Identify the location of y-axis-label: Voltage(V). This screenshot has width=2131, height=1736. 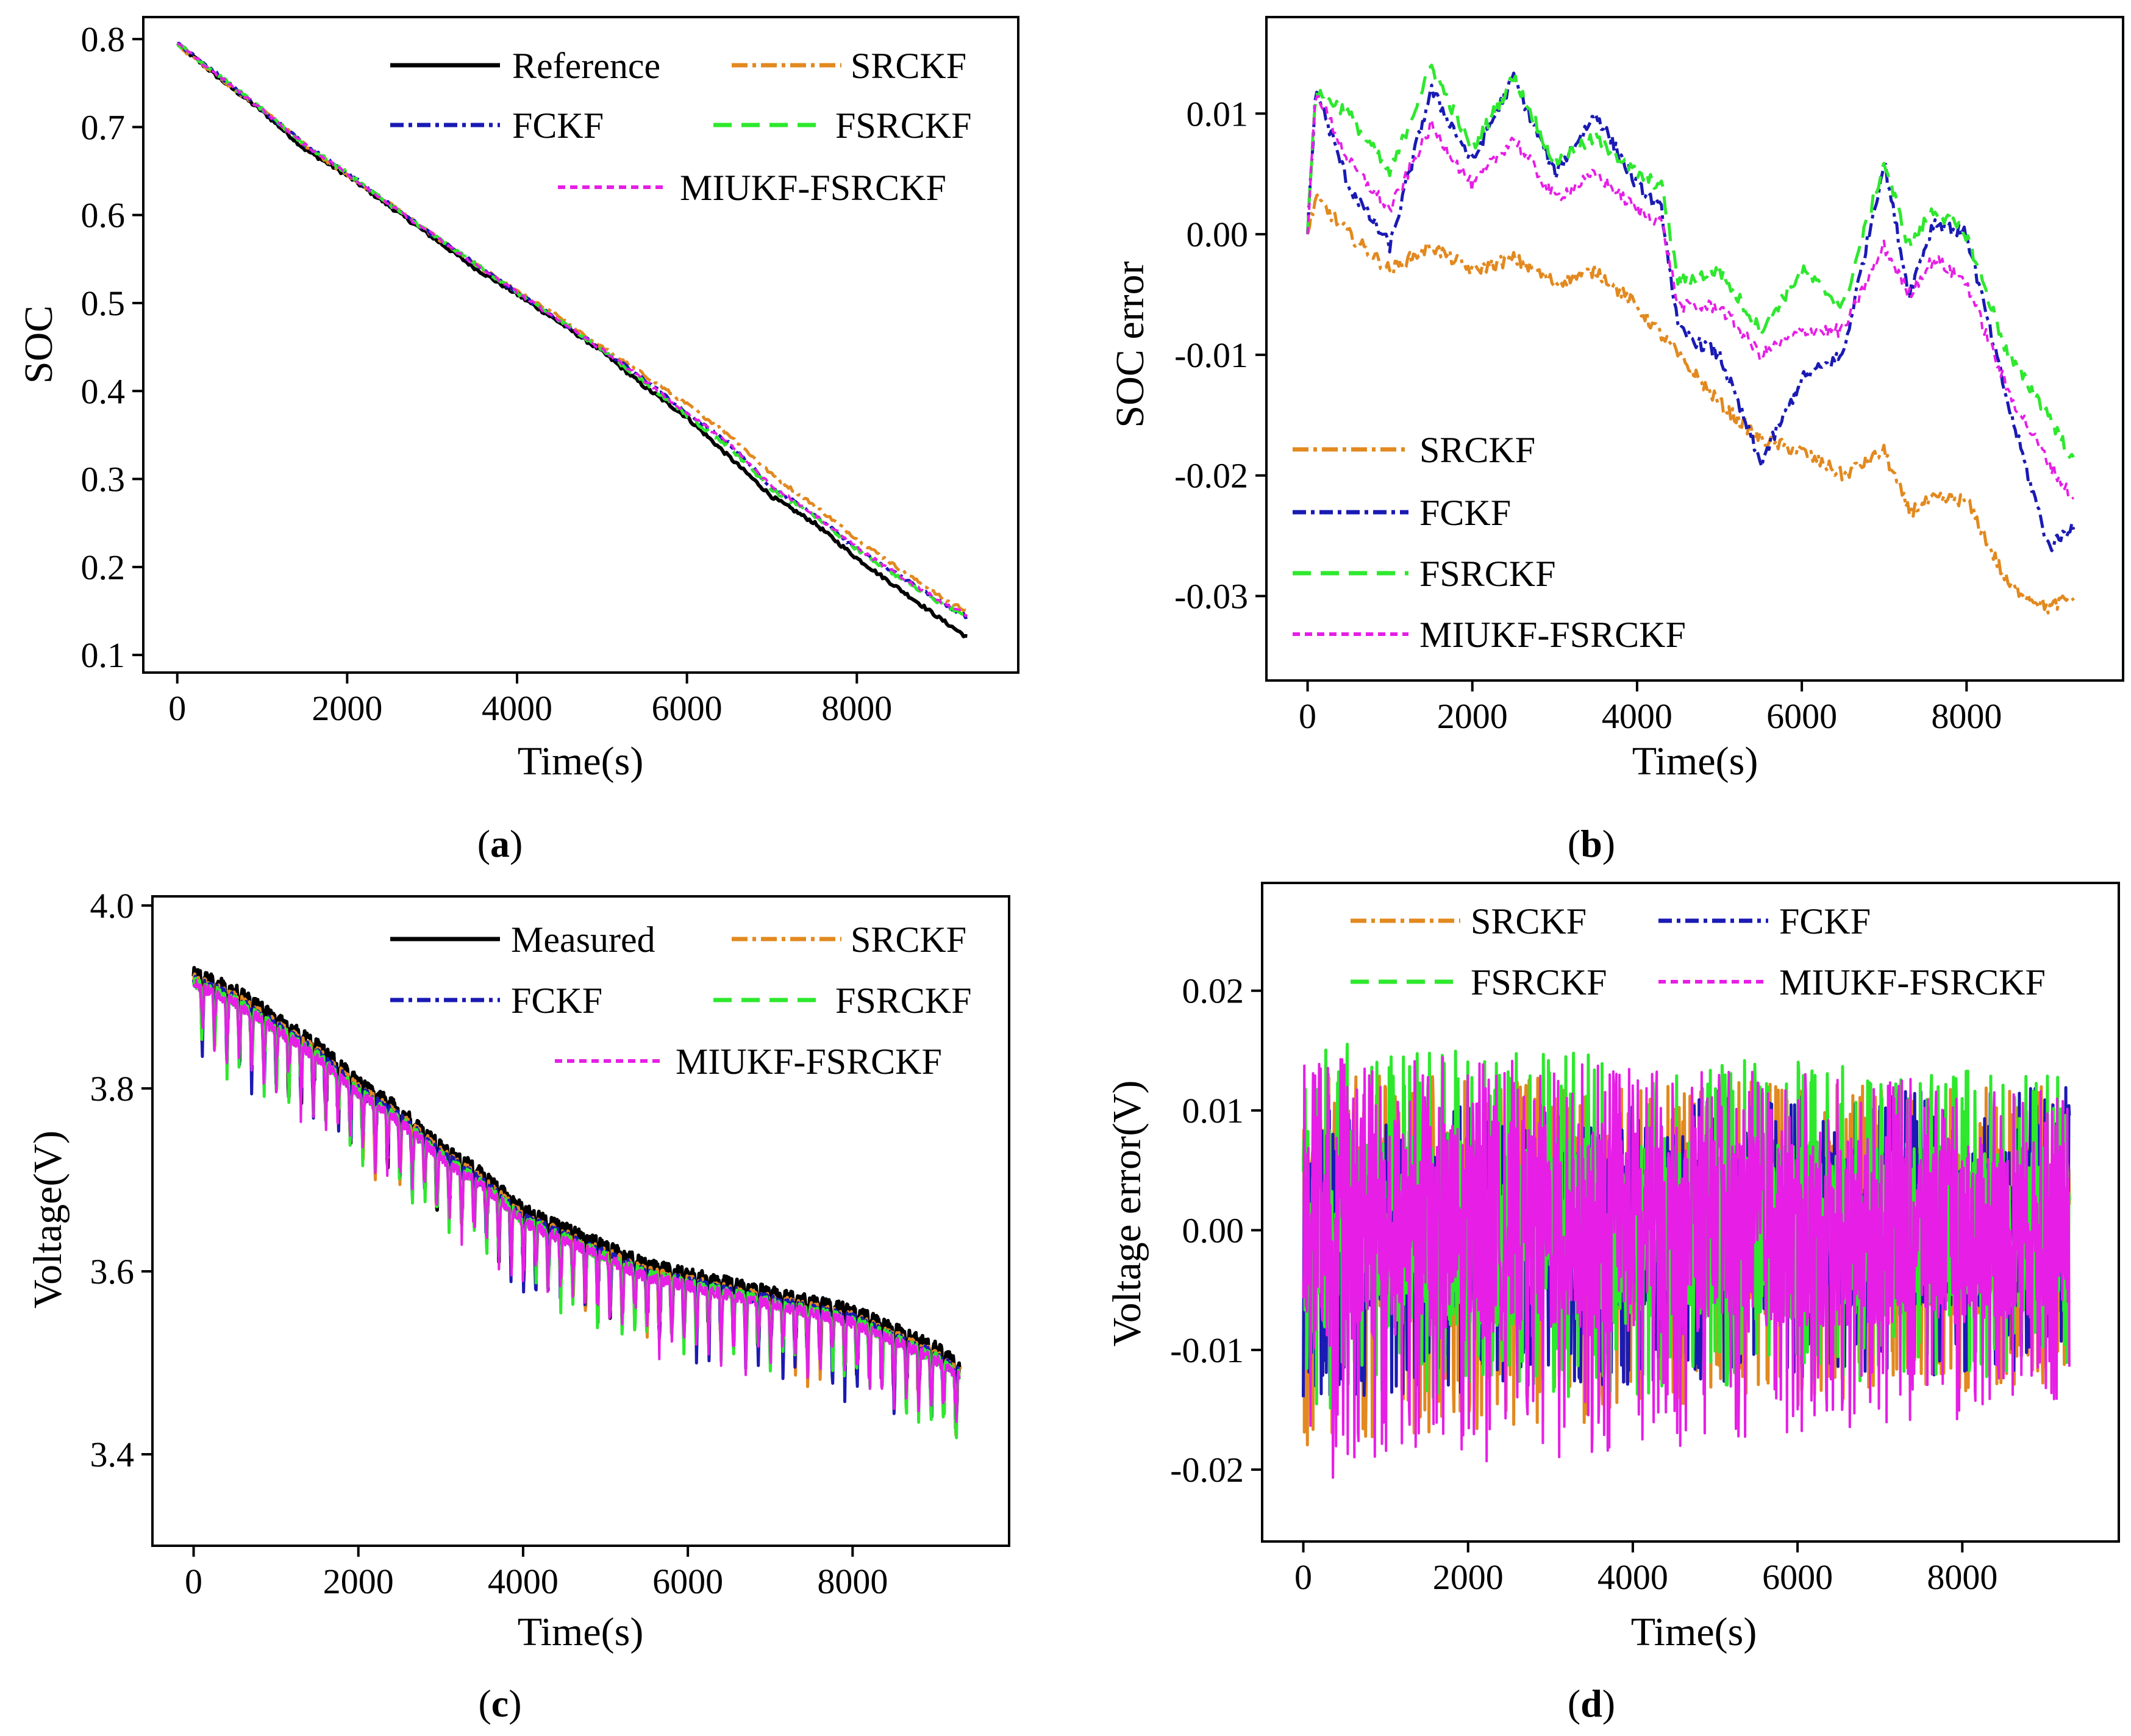
(48, 1220).